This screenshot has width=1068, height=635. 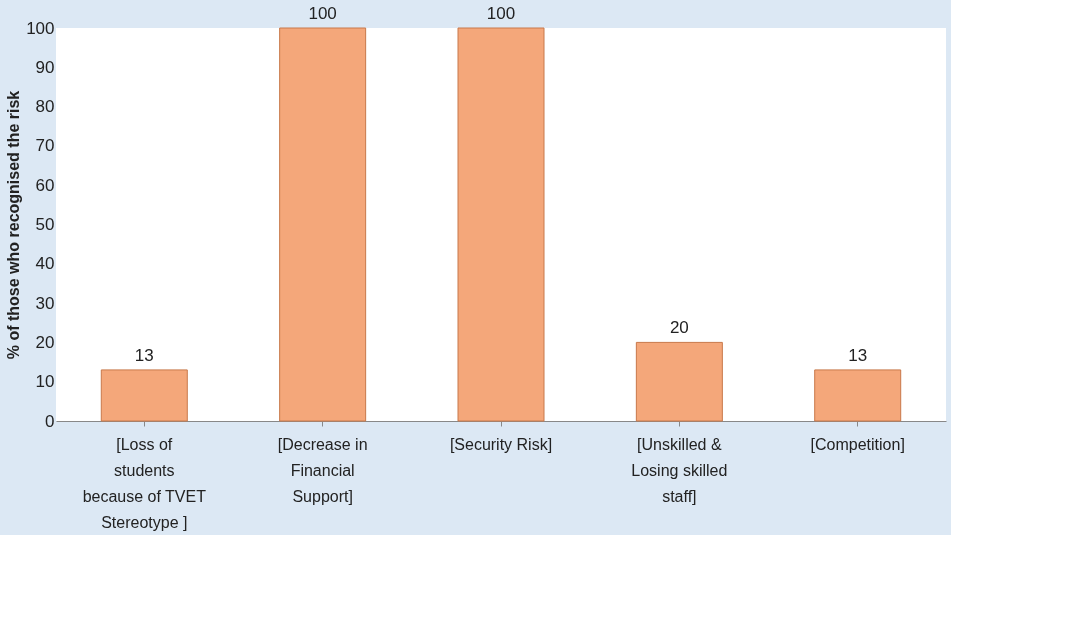 I want to click on y-tick-label: 100, so click(x=40, y=28).